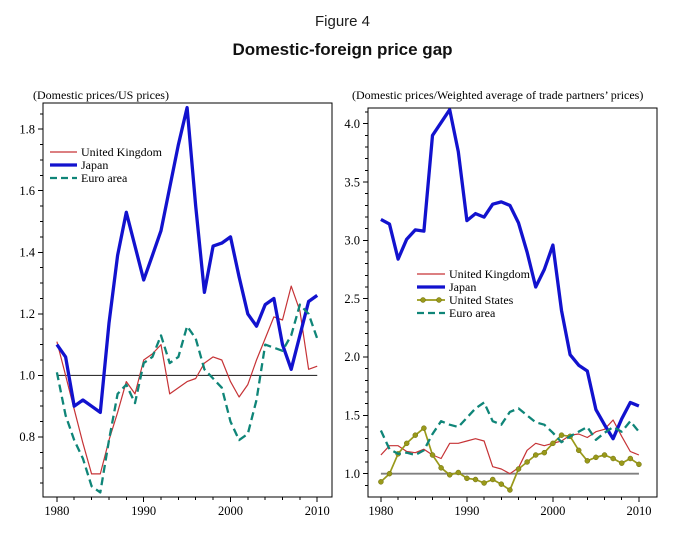 The image size is (685, 559). I want to click on y-tick-label: 2.0, so click(352, 357).